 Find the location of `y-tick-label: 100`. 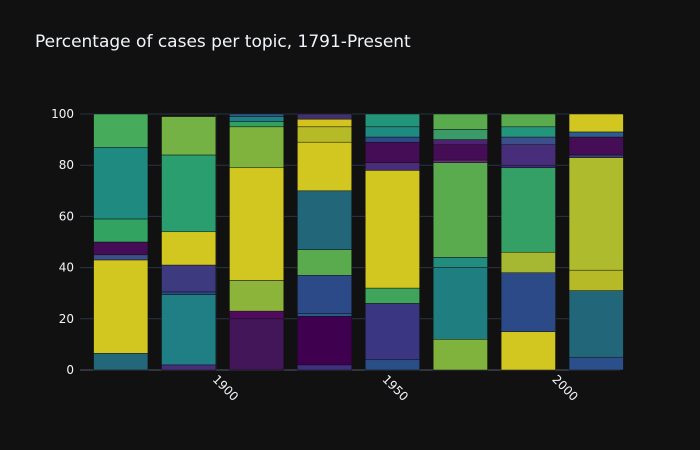

y-tick-label: 100 is located at coordinates (62, 114).